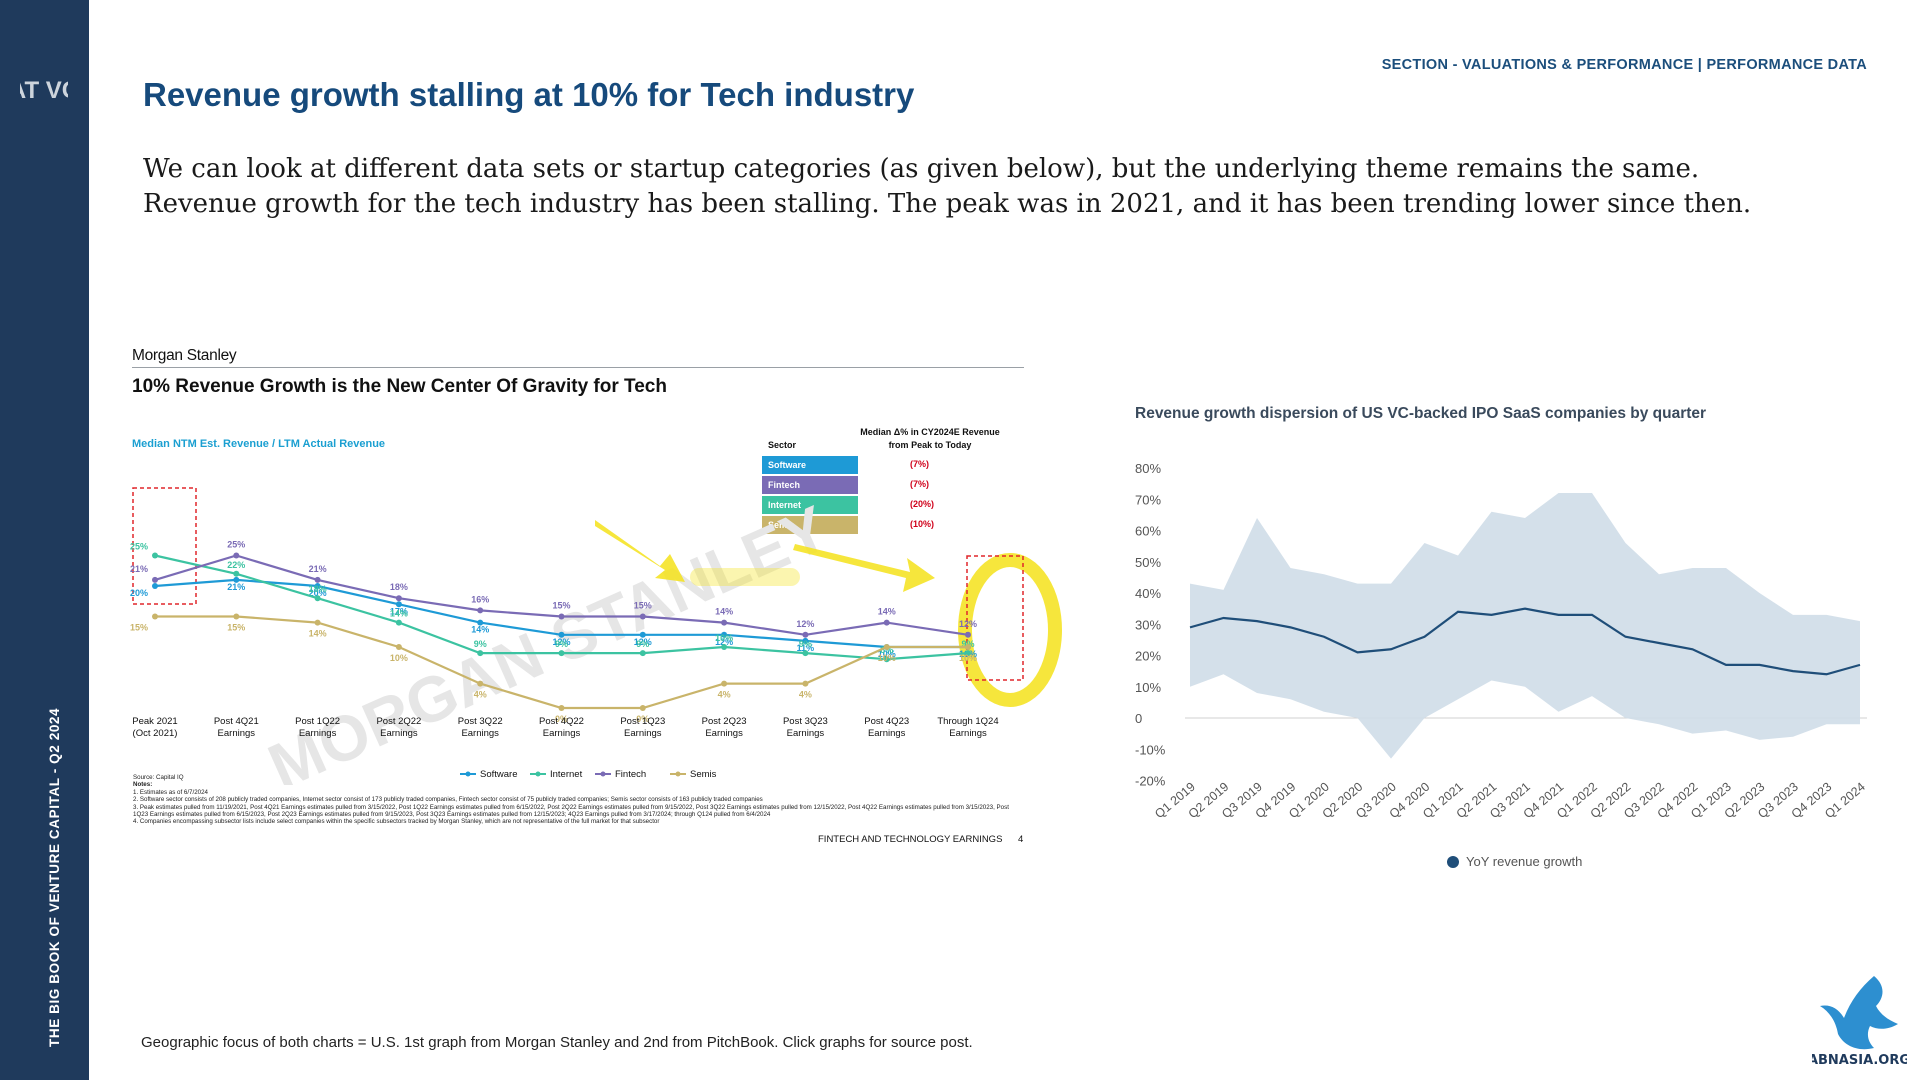 The height and width of the screenshot is (1080, 1920). Describe the element at coordinates (810, 465) in the screenshot. I see `ms-table-row-software: Software` at that location.